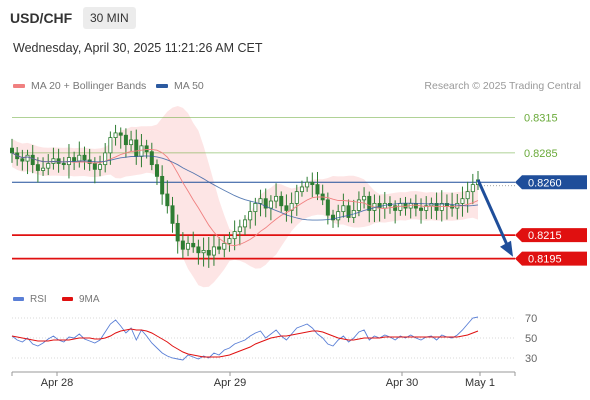 The image size is (590, 400). Describe the element at coordinates (531, 359) in the screenshot. I see `rsi-tick-30: 30` at that location.